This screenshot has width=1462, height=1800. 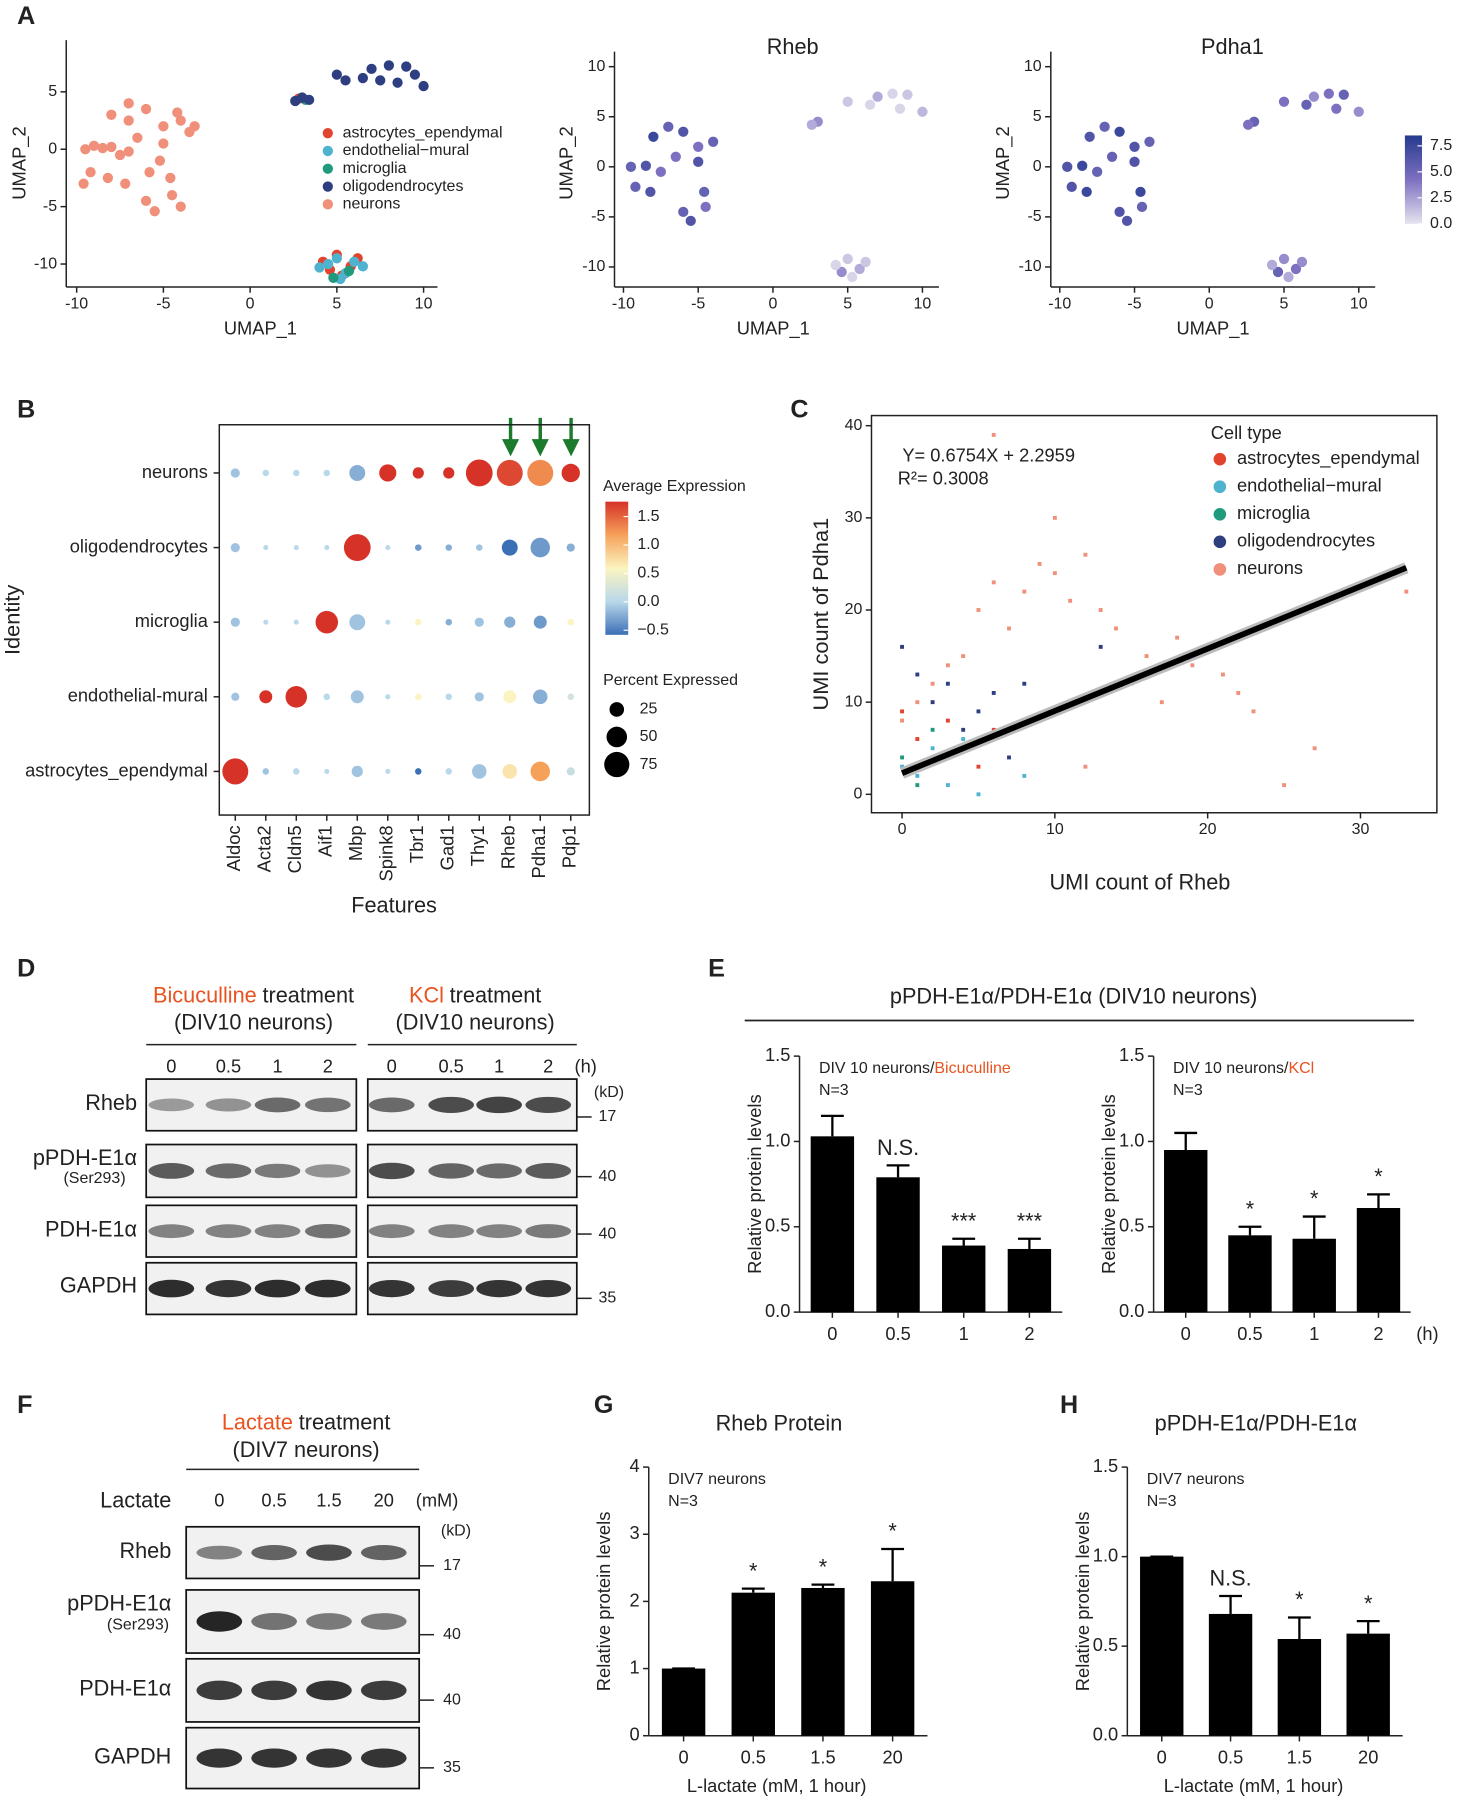 I want to click on x-tick-label: 0.5, so click(x=1230, y=1756).